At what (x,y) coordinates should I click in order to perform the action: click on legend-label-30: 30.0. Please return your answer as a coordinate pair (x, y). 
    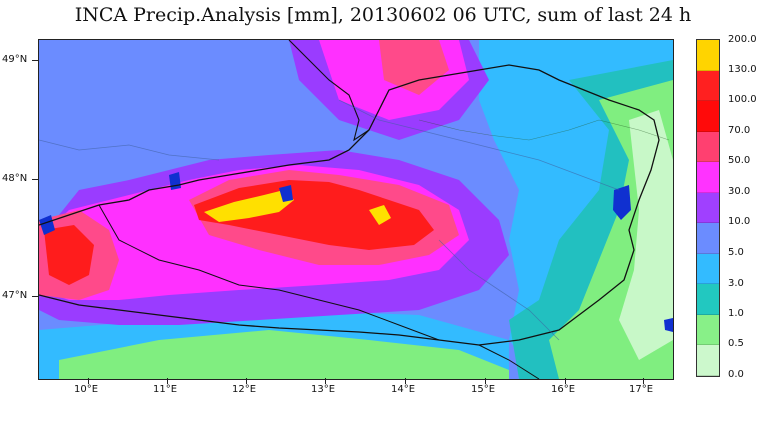
    Looking at the image, I should click on (739, 191).